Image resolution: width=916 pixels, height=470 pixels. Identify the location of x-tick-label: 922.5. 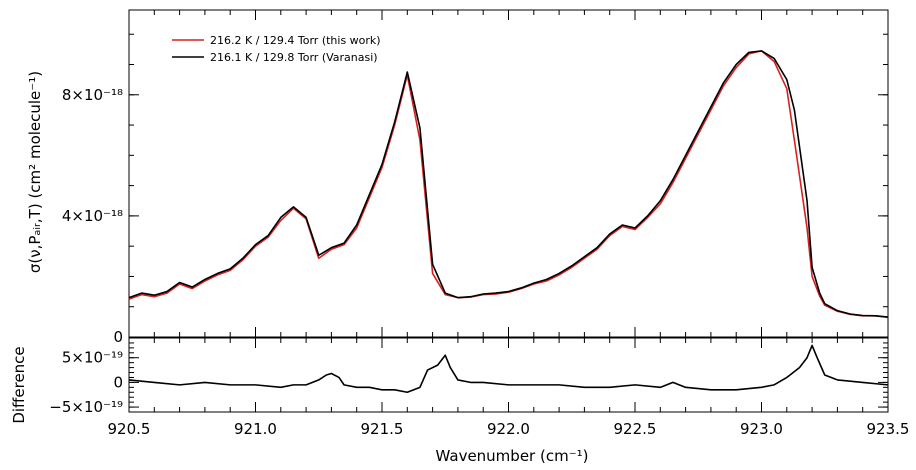
(635, 429).